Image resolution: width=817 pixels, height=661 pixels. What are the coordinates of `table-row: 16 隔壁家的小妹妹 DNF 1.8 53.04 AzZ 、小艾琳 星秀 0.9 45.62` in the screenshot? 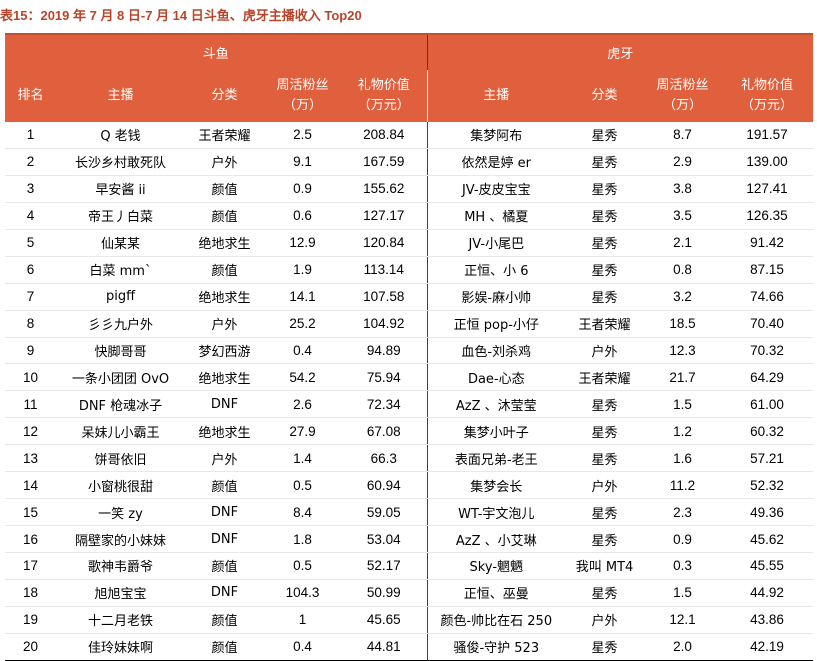 It's located at (409, 539).